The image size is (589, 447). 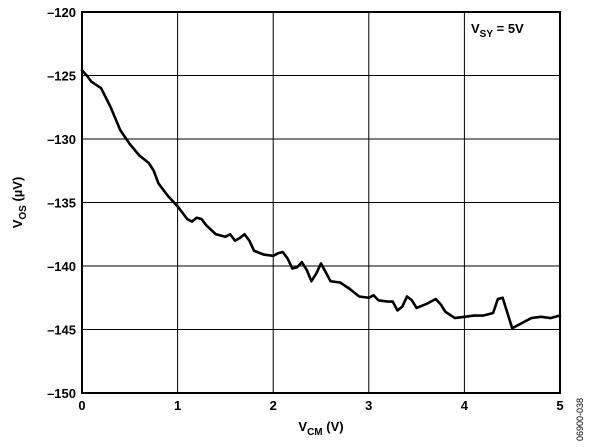 What do you see at coordinates (475, 28) in the screenshot?
I see `annotation-main: V` at bounding box center [475, 28].